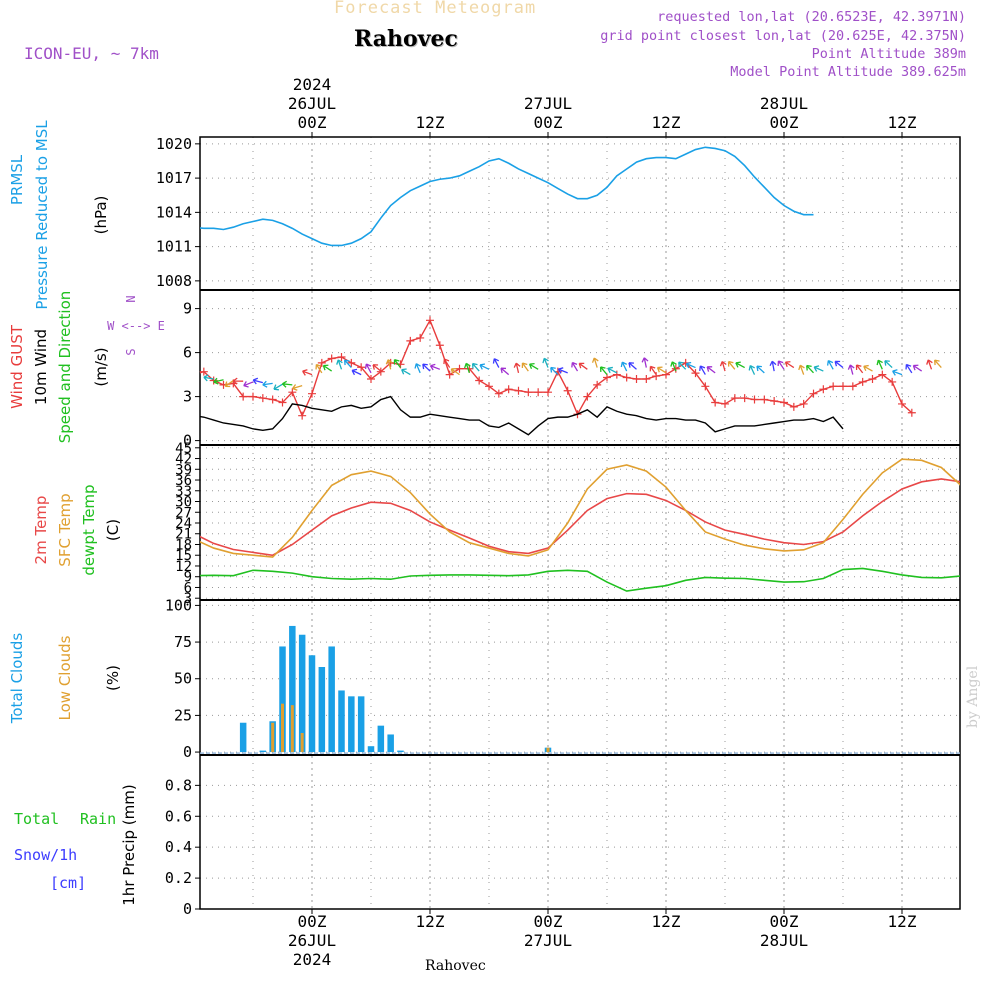 Image resolution: width=1000 pixels, height=1000 pixels. Describe the element at coordinates (183, 503) in the screenshot. I see `temperature-tick-label: 30` at that location.